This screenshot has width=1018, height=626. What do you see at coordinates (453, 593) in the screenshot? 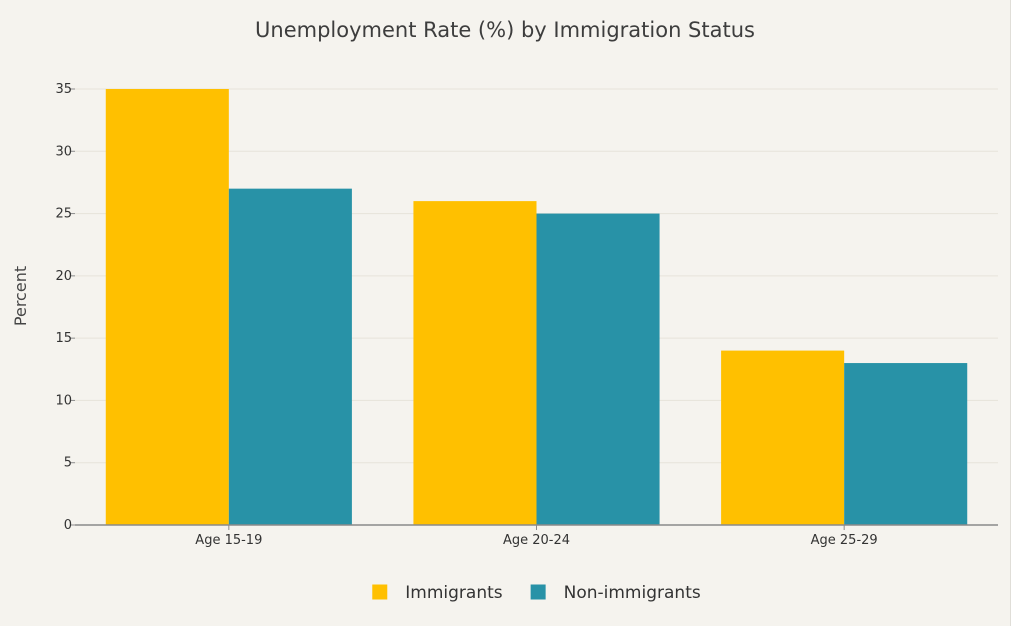
I see `legend-label: Immigrants` at bounding box center [453, 593].